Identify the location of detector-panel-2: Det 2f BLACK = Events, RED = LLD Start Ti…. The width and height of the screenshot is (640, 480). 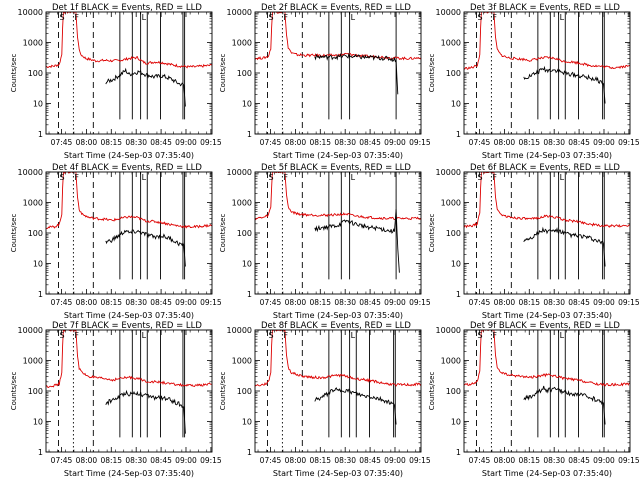
(325, 81).